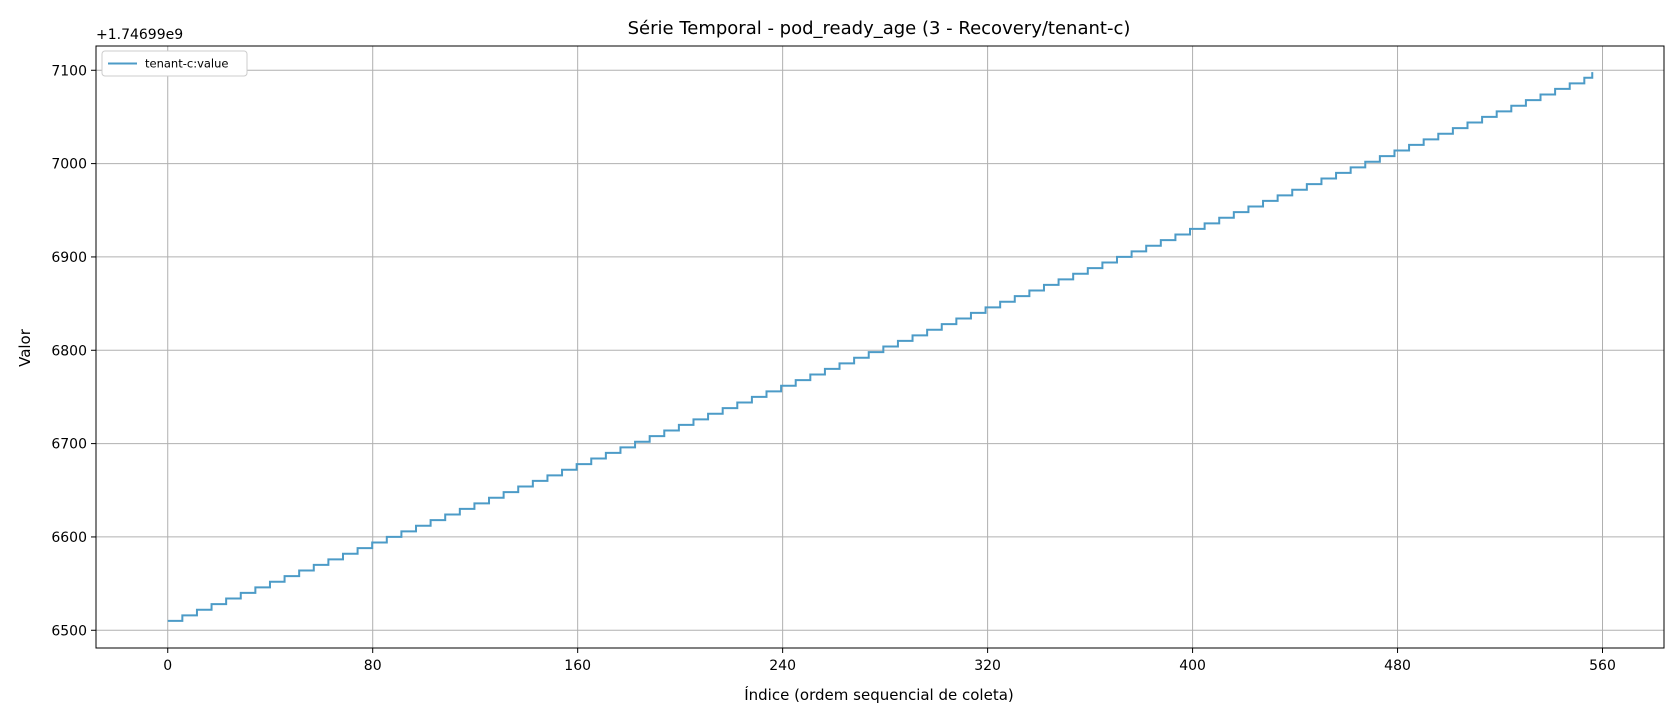  Describe the element at coordinates (167, 666) in the screenshot. I see `x-tick-label: 0` at that location.